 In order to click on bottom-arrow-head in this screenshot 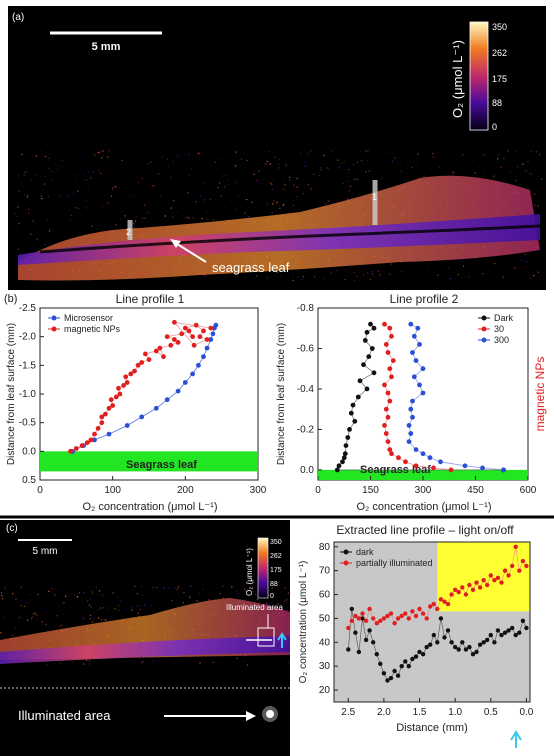, I will do `click(251, 716)`.